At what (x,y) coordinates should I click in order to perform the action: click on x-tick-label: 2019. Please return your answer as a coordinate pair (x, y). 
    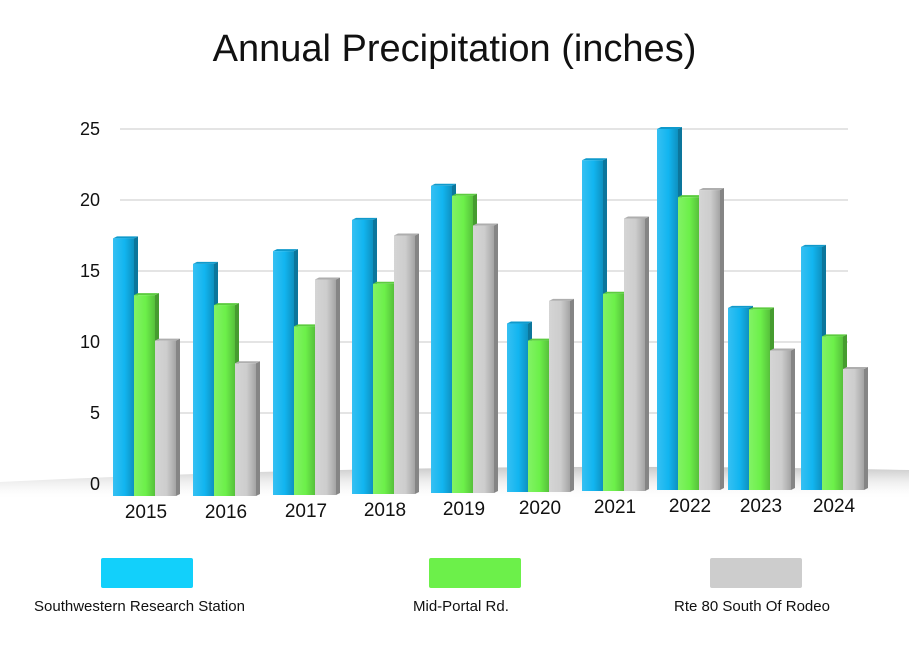
    Looking at the image, I should click on (464, 509).